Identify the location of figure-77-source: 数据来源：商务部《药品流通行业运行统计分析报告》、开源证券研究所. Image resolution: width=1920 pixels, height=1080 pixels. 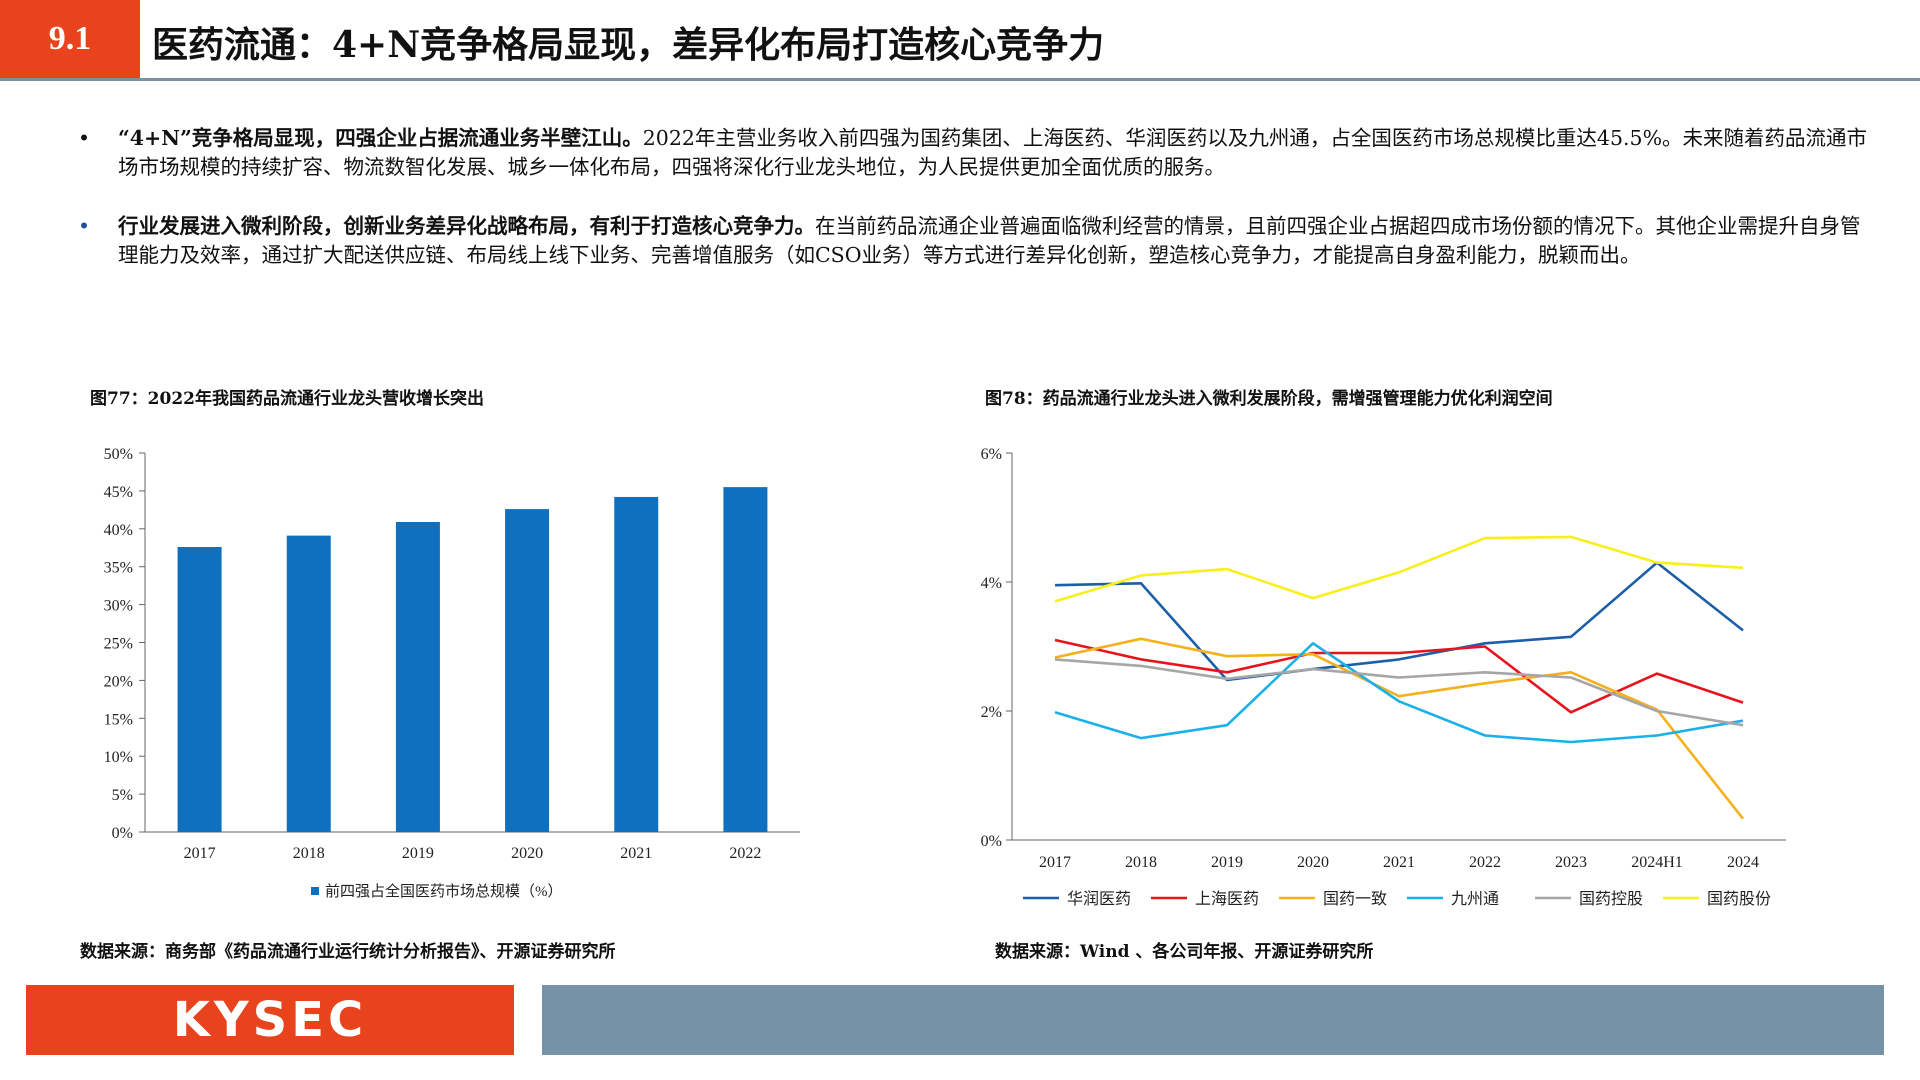
(348, 952).